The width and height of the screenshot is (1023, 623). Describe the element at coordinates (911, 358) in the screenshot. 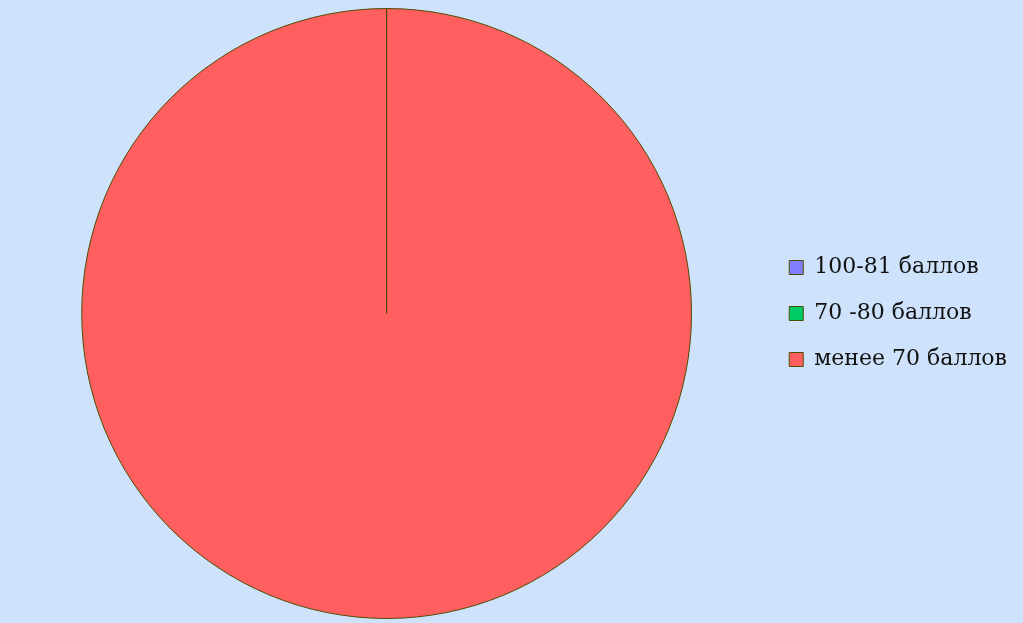

I see `legend-label: менее 70 баллов` at that location.